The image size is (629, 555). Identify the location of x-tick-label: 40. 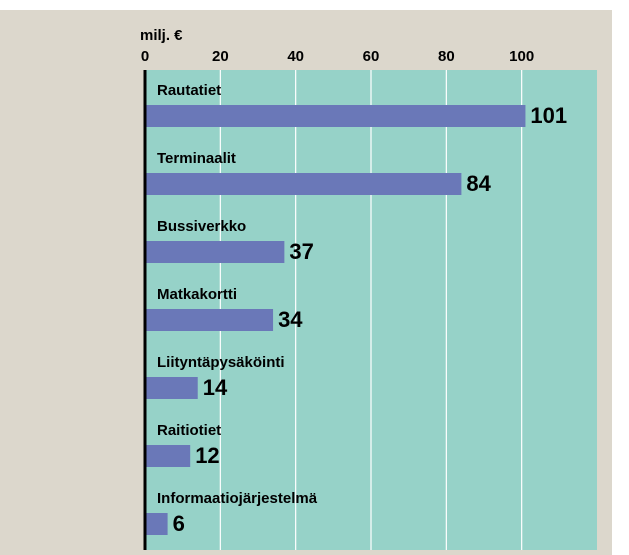
(295, 56).